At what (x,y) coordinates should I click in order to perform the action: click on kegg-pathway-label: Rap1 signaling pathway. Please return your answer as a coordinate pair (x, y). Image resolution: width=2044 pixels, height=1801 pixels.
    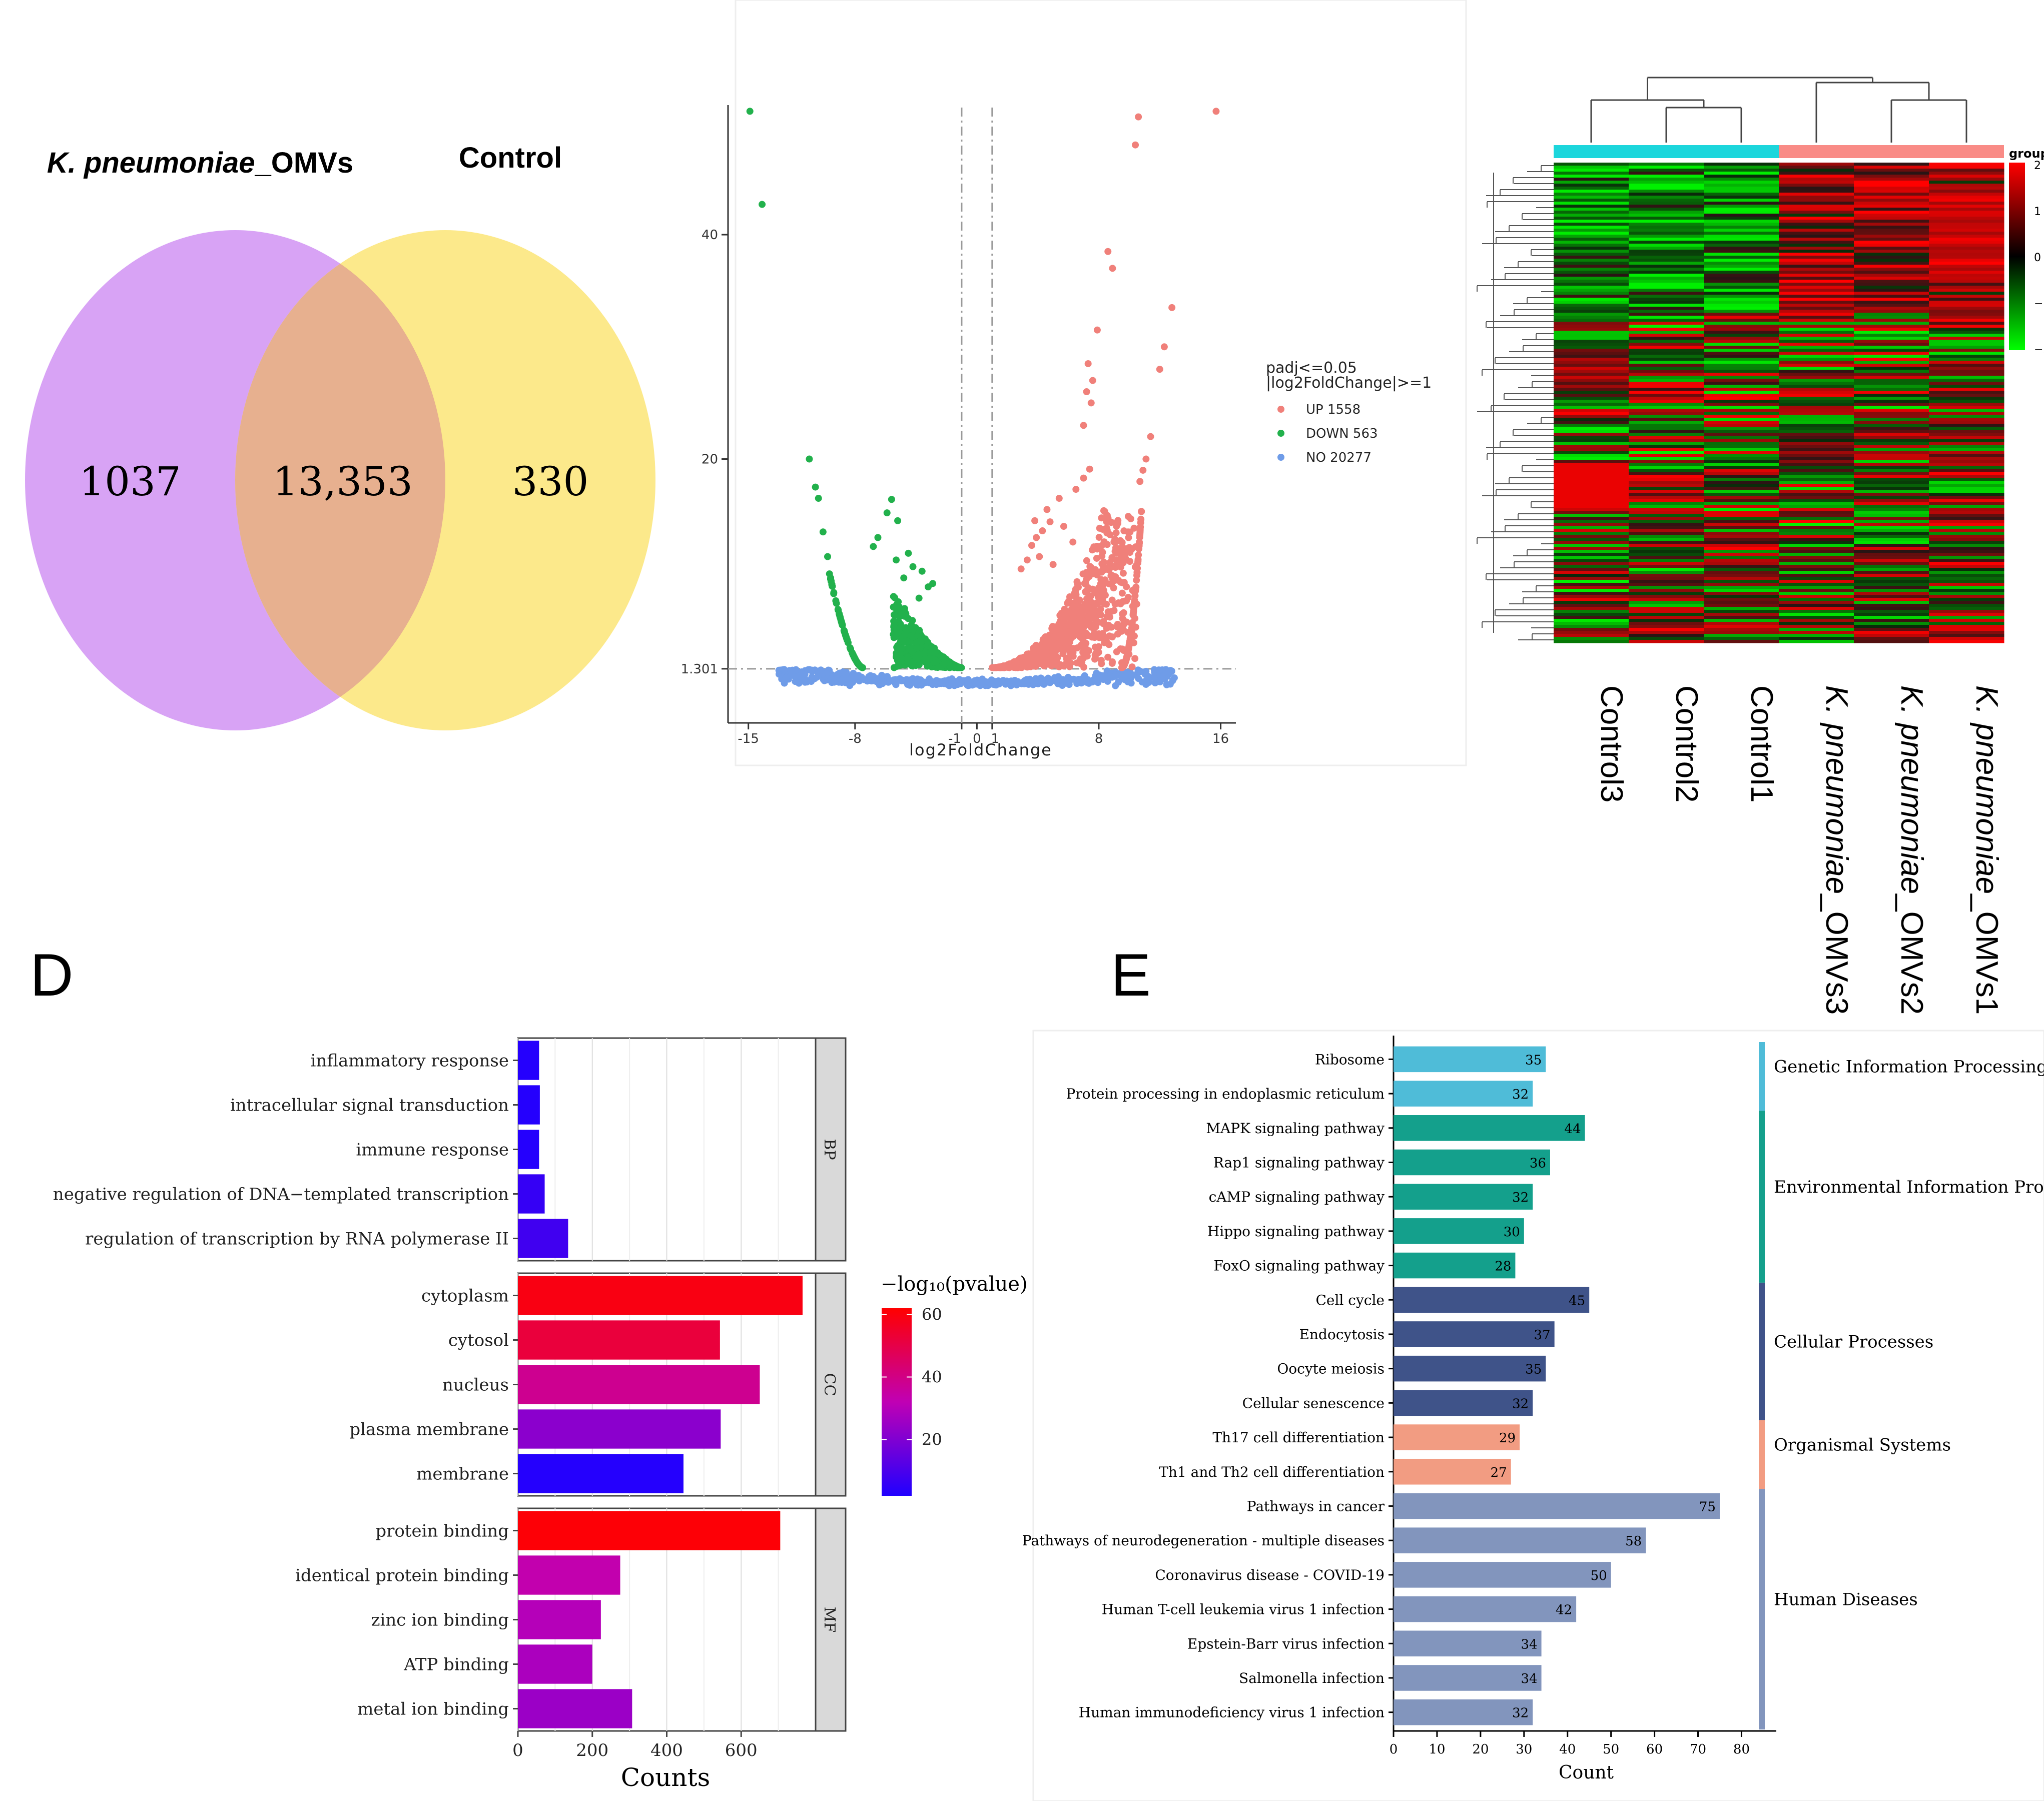
    Looking at the image, I should click on (1299, 1162).